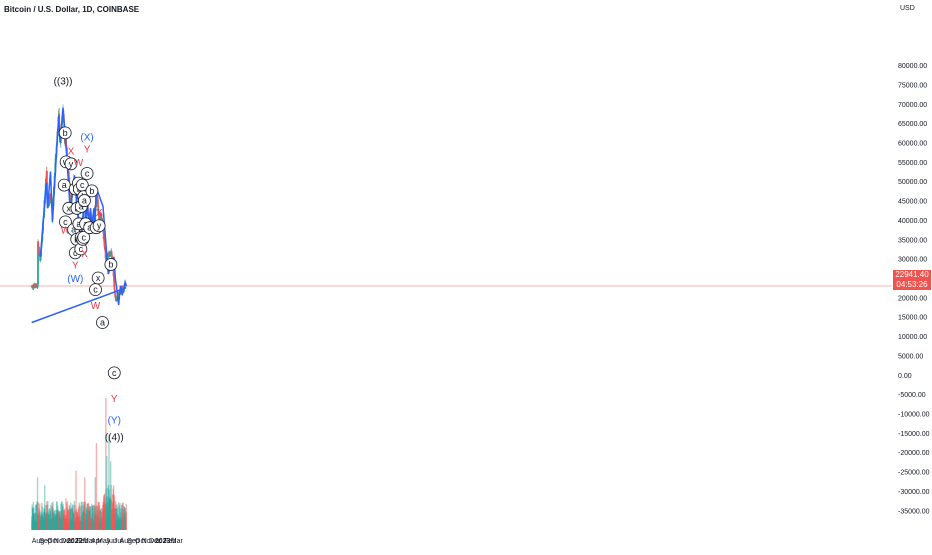 The image size is (932, 555). Describe the element at coordinates (86, 138) in the screenshot. I see `wave-label: (X)` at that location.